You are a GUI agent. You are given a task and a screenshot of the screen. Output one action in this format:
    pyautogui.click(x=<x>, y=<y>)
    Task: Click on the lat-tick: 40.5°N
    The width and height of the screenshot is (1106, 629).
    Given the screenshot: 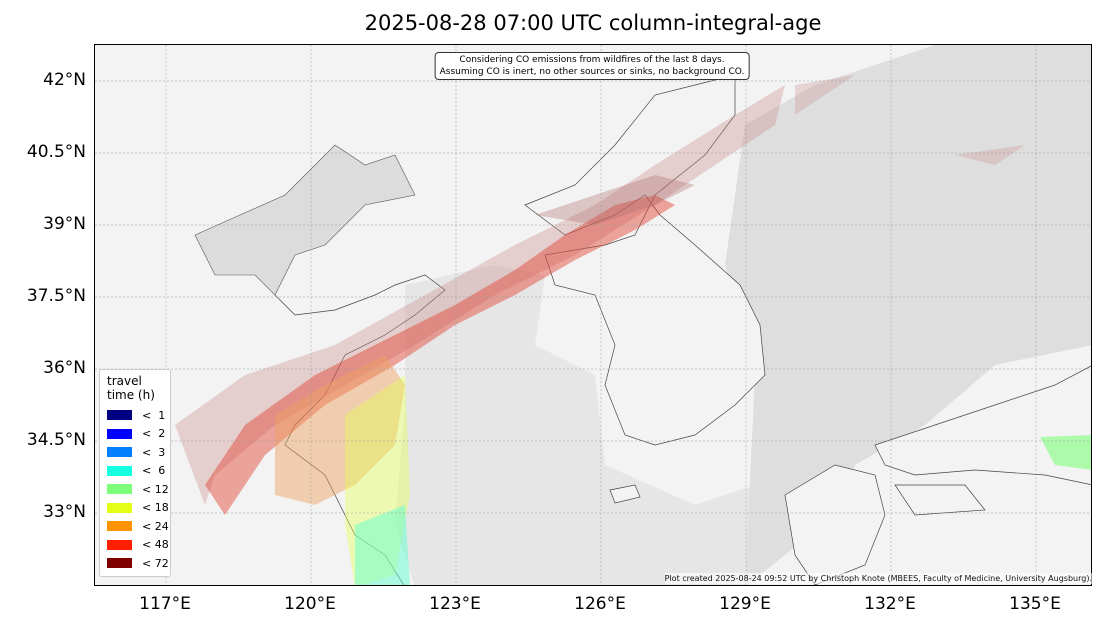 What is the action you would take?
    pyautogui.click(x=56, y=152)
    